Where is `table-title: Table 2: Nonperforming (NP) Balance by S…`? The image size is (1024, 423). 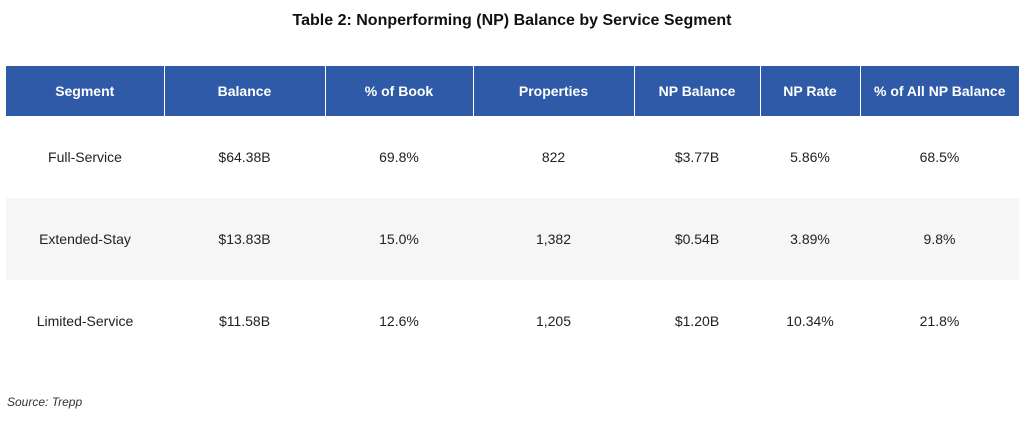
table-title: Table 2: Nonperforming (NP) Balance by S… is located at coordinates (512, 20).